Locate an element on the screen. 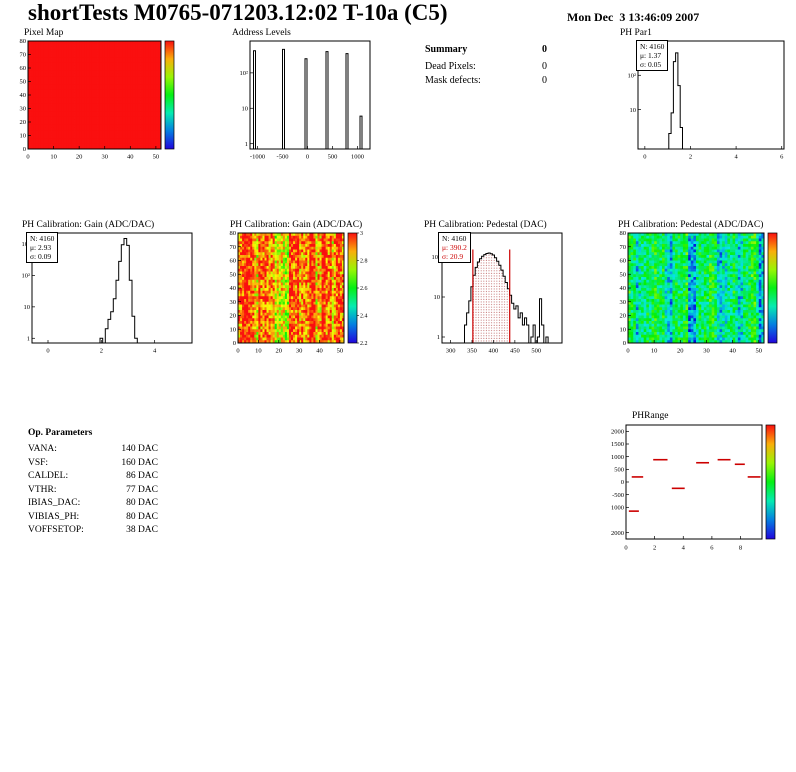  svg-text: 20 is located at coordinates (279, 351).